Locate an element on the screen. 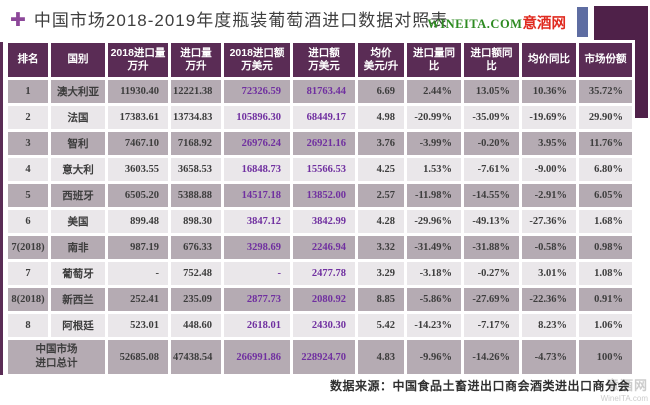 The width and height of the screenshot is (650, 405). cell-pct: -20.99% is located at coordinates (434, 117).